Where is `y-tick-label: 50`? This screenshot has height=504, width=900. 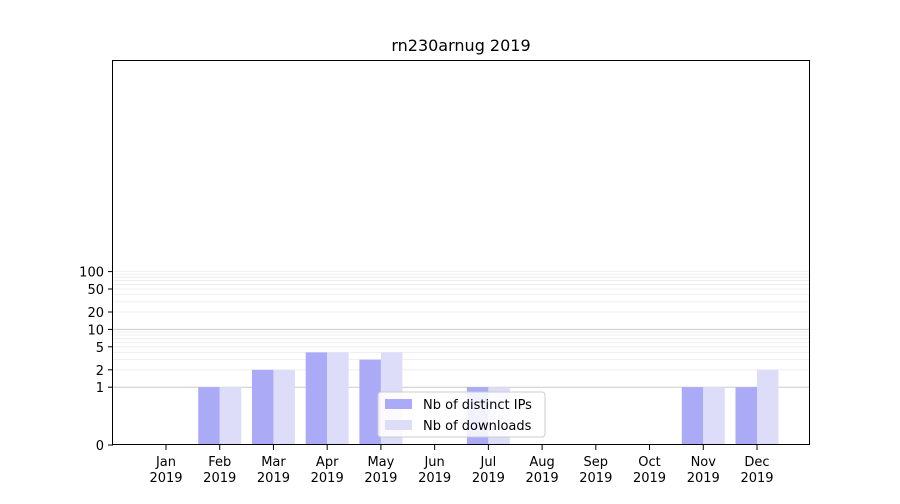 y-tick-label: 50 is located at coordinates (95, 290).